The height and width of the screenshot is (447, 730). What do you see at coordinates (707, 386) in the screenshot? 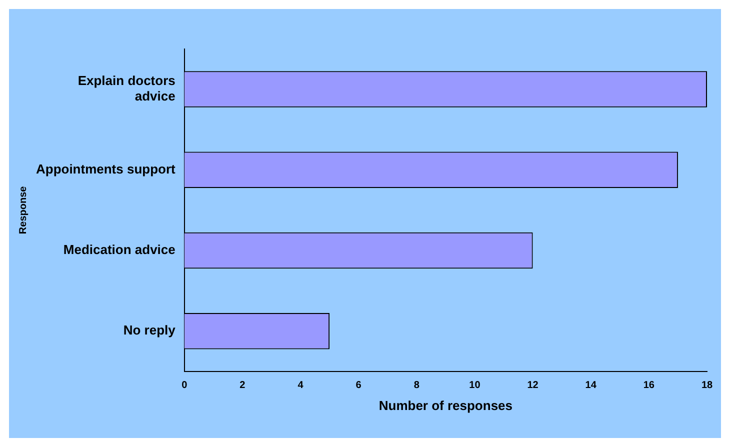
I see `x-tick-label: 18` at bounding box center [707, 386].